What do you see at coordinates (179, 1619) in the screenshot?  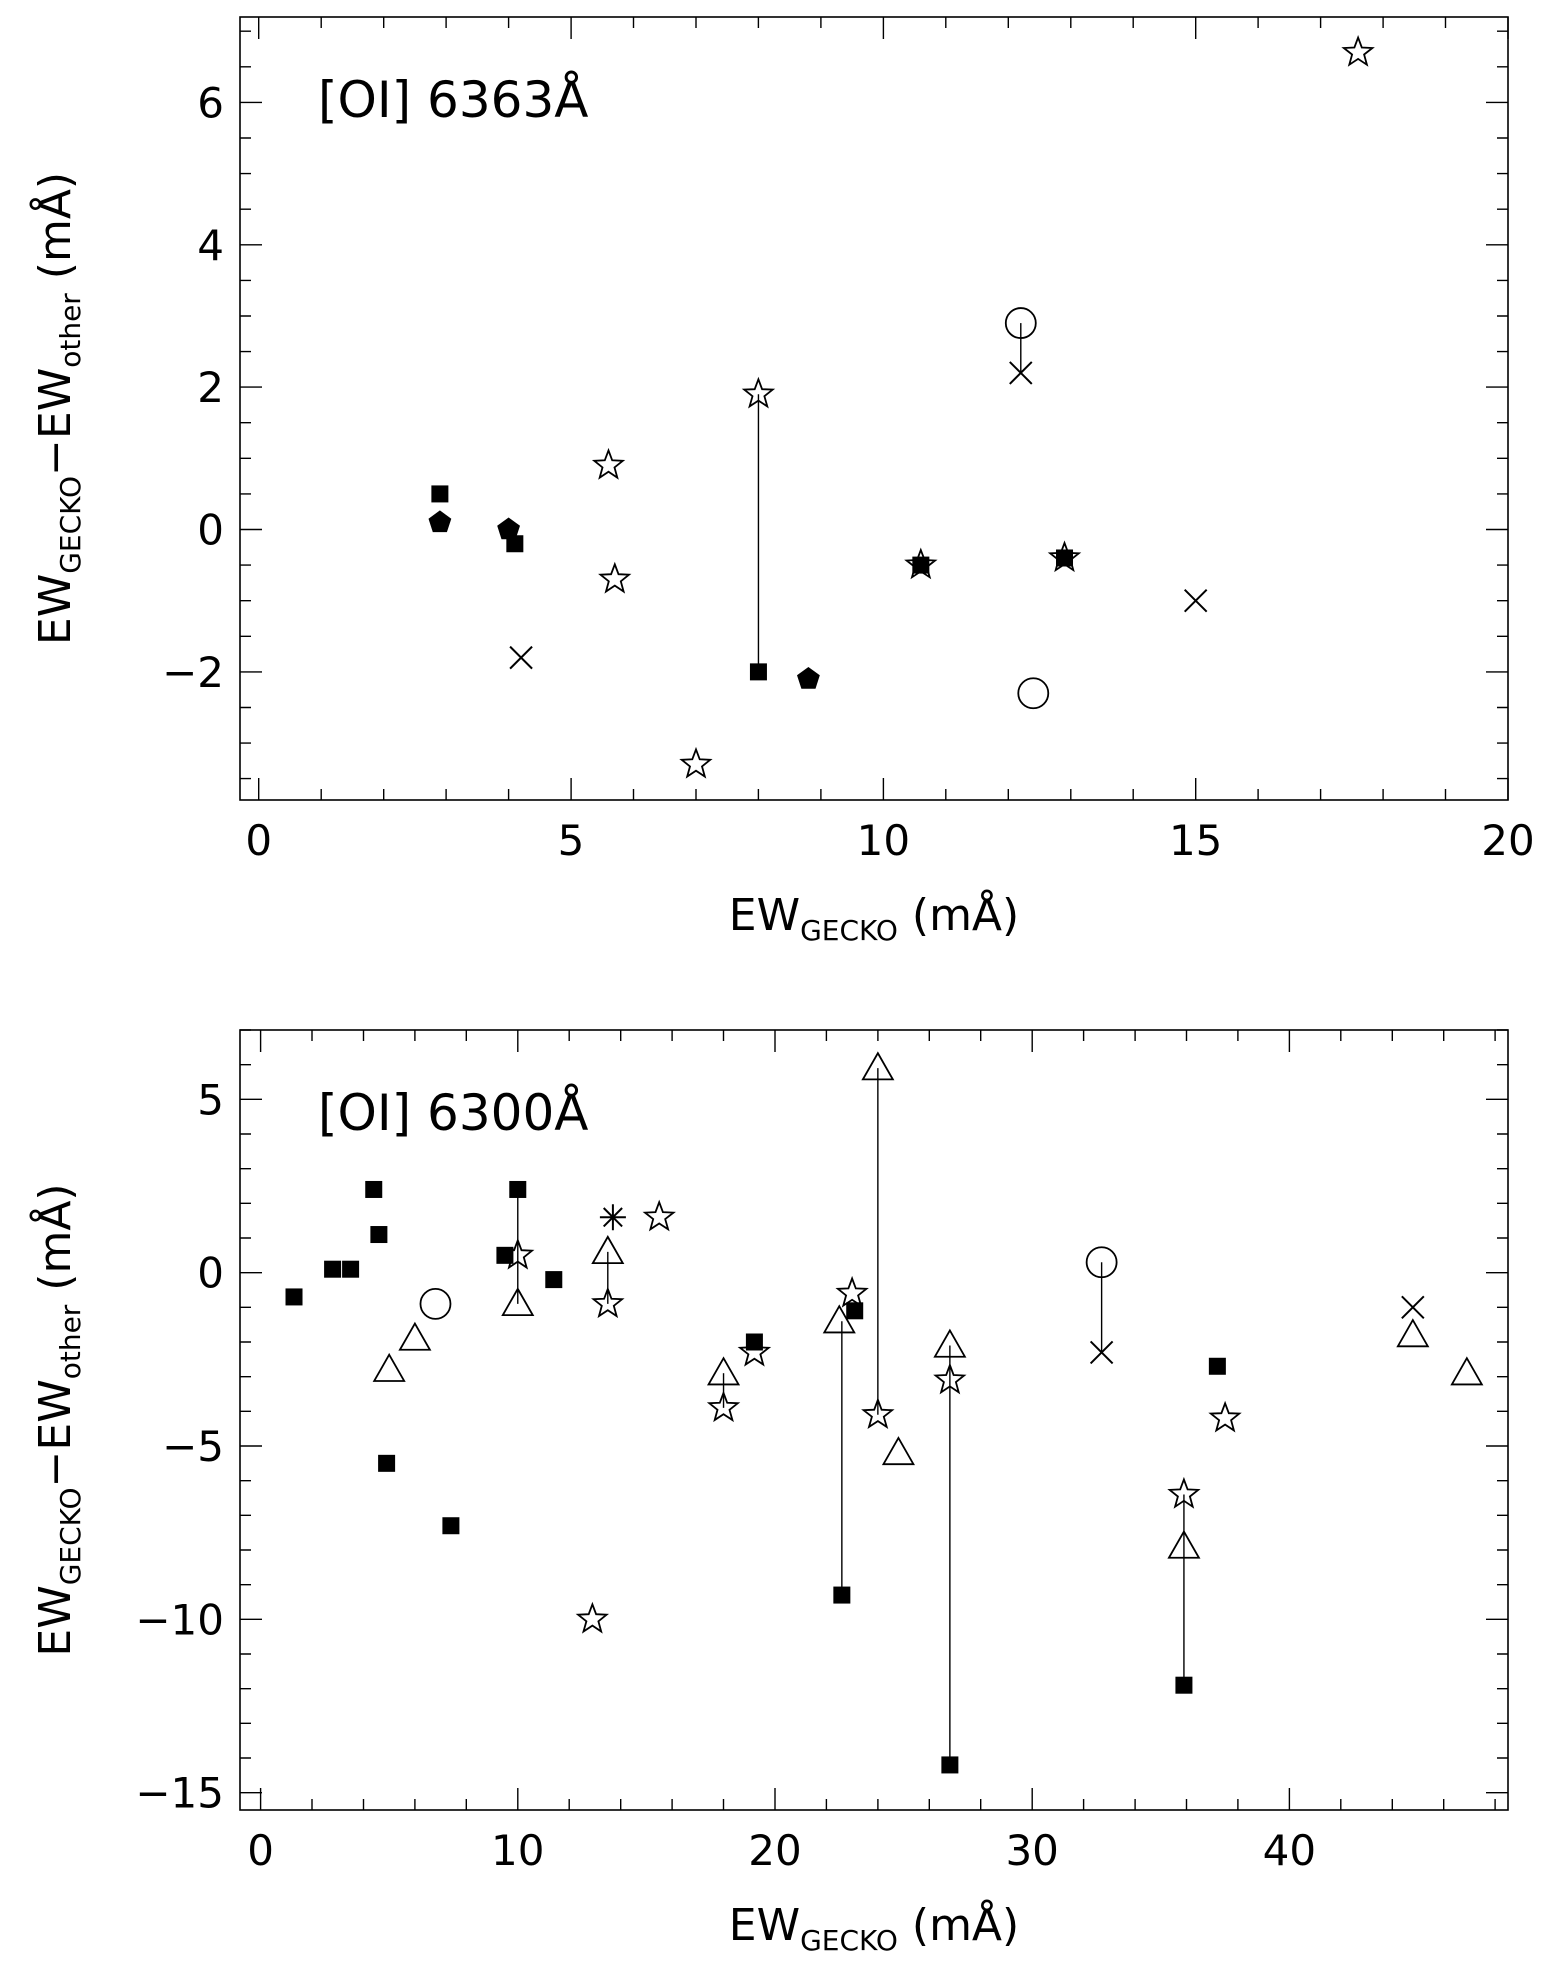 I see `y-tick-label: −10` at bounding box center [179, 1619].